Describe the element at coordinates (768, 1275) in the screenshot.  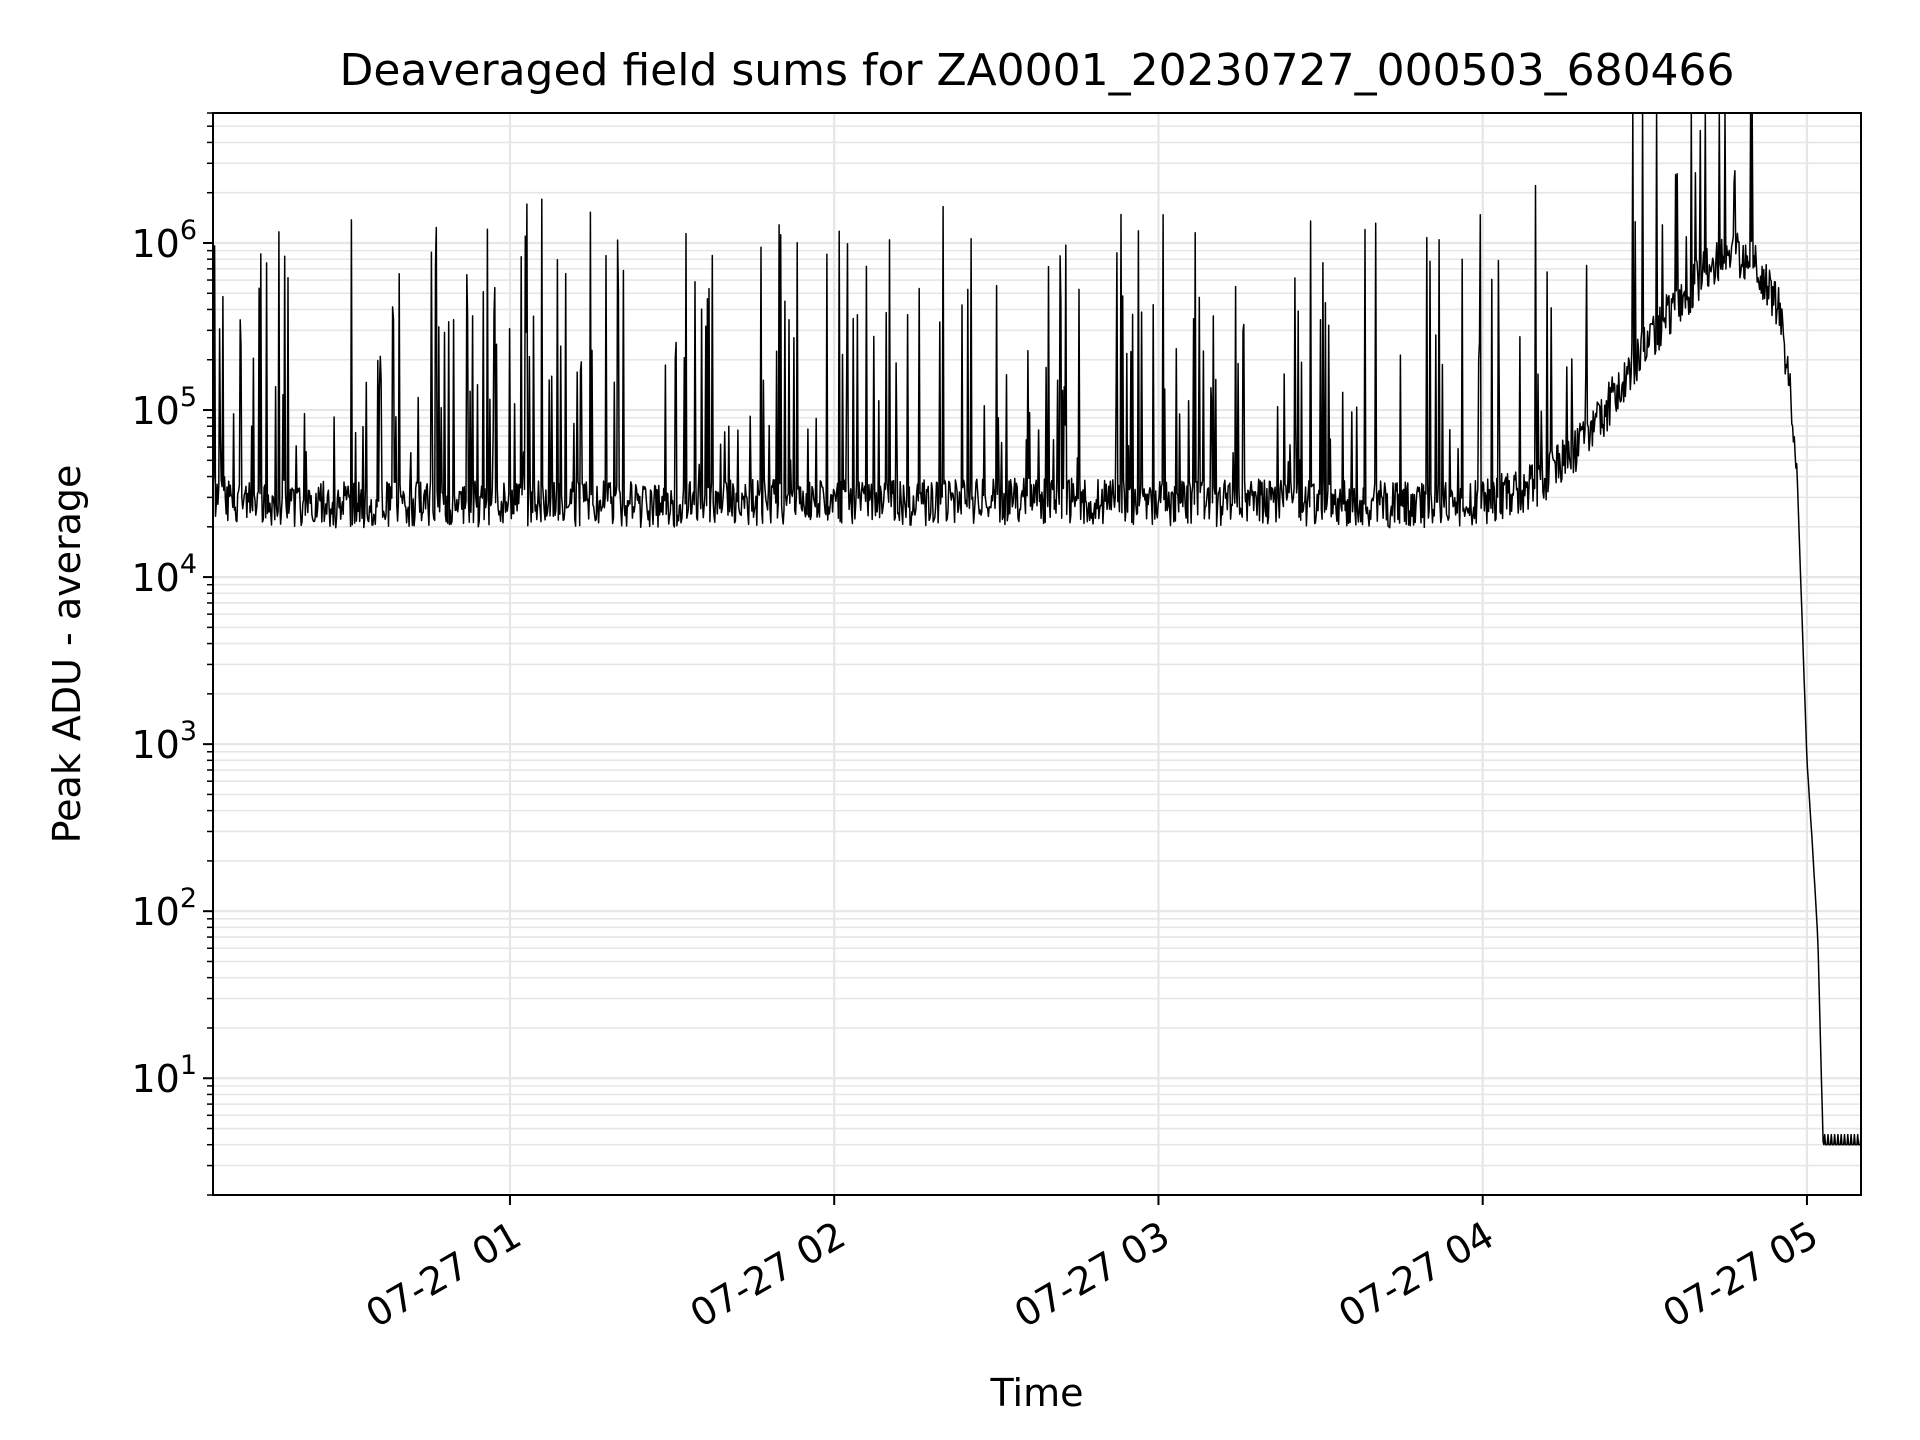
I see `x-tick-label: 07-27 02` at that location.